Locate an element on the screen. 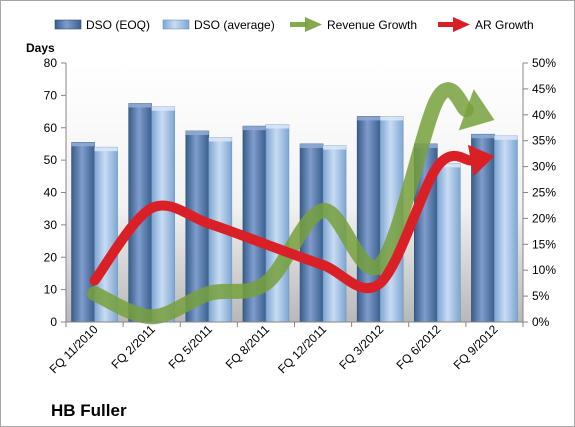 The width and height of the screenshot is (575, 427). y2-tick-label: 10% is located at coordinates (544, 270).